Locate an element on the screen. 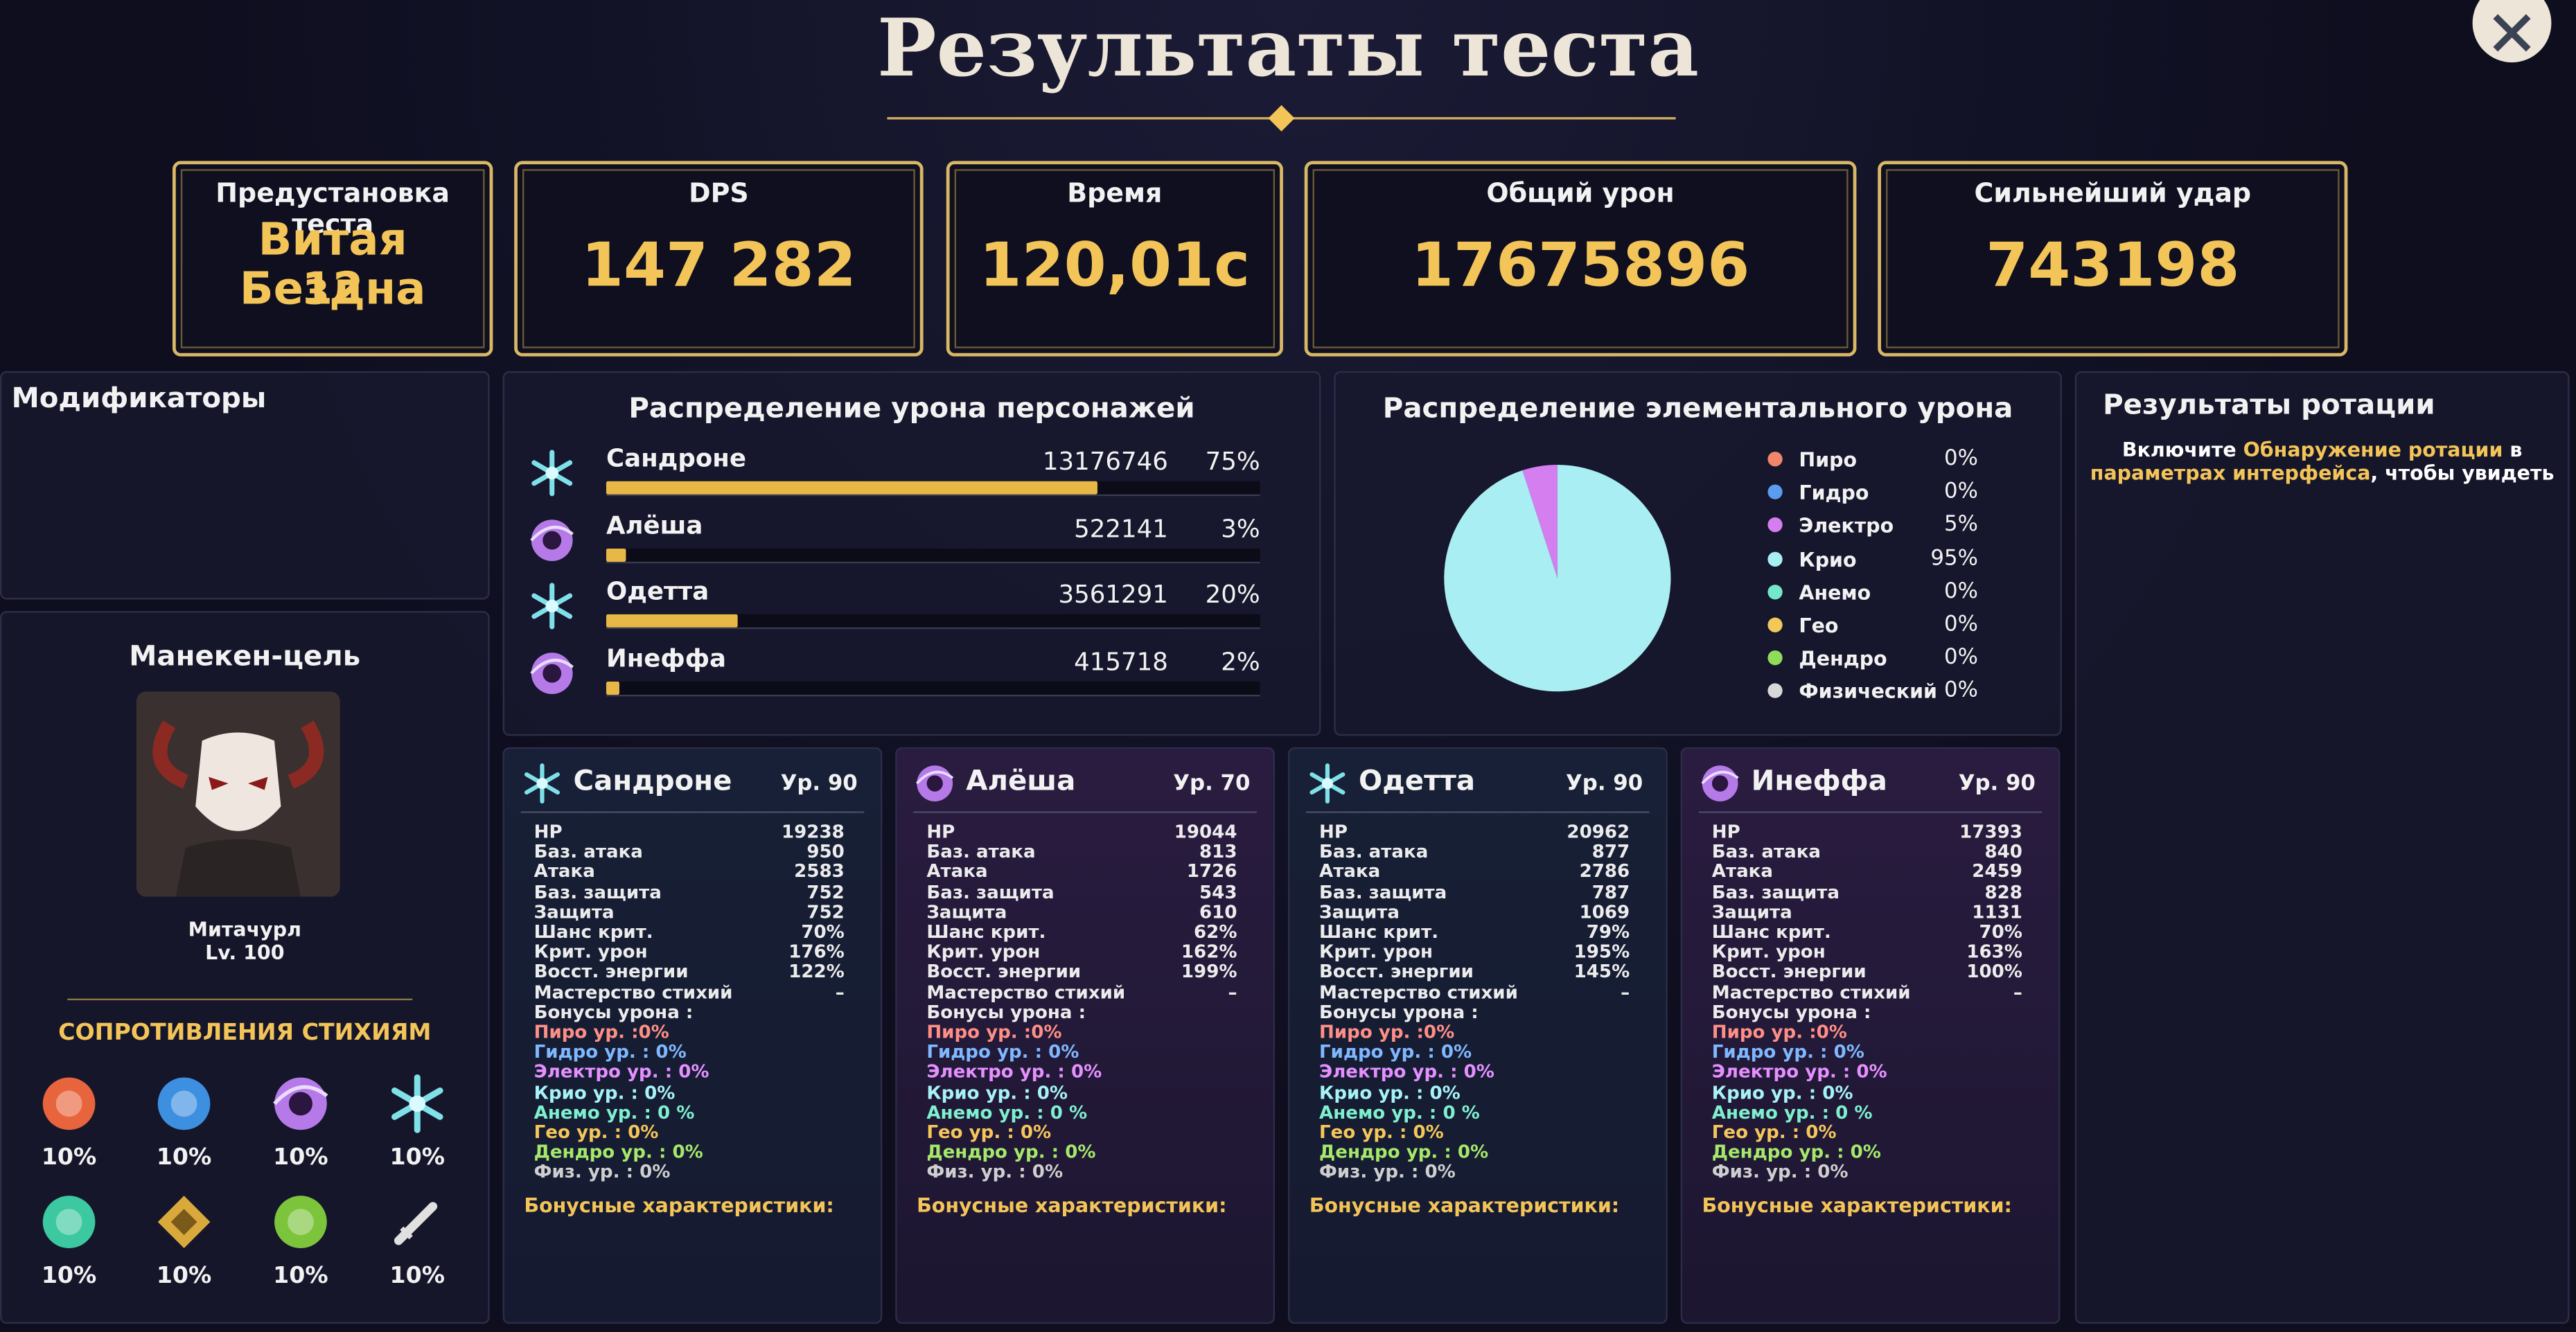 The height and width of the screenshot is (1332, 2576). stat-label: Мастерство стихий is located at coordinates (1418, 992).